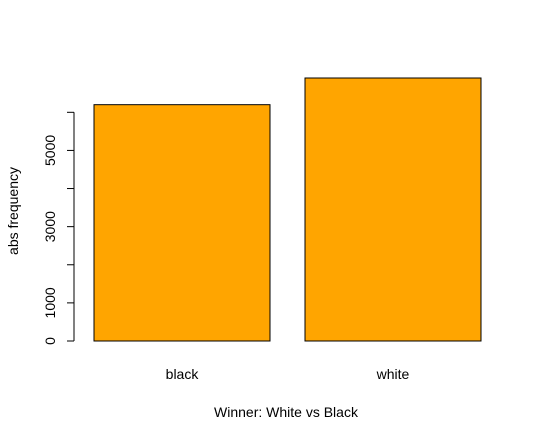  Describe the element at coordinates (50, 302) in the screenshot. I see `y-tick-label-1000: 1000` at that location.